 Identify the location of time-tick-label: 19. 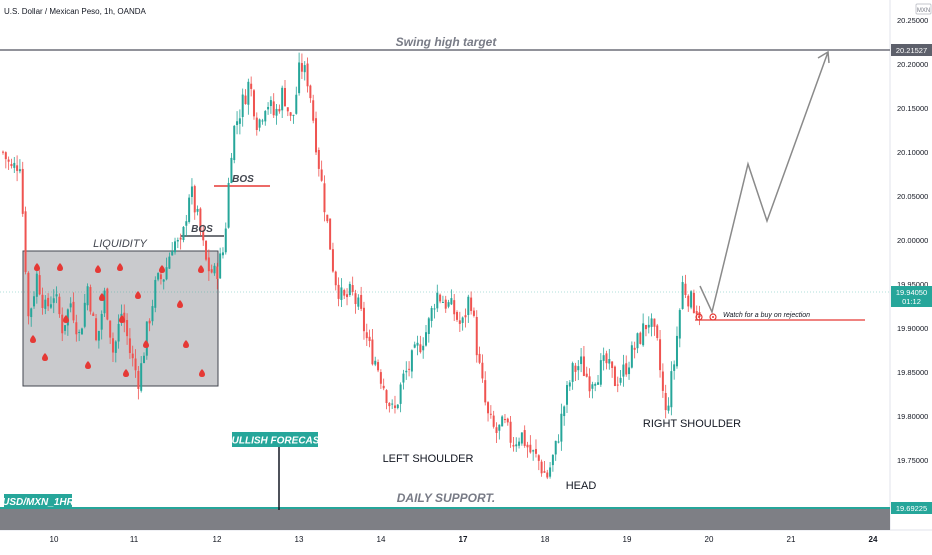
(627, 539).